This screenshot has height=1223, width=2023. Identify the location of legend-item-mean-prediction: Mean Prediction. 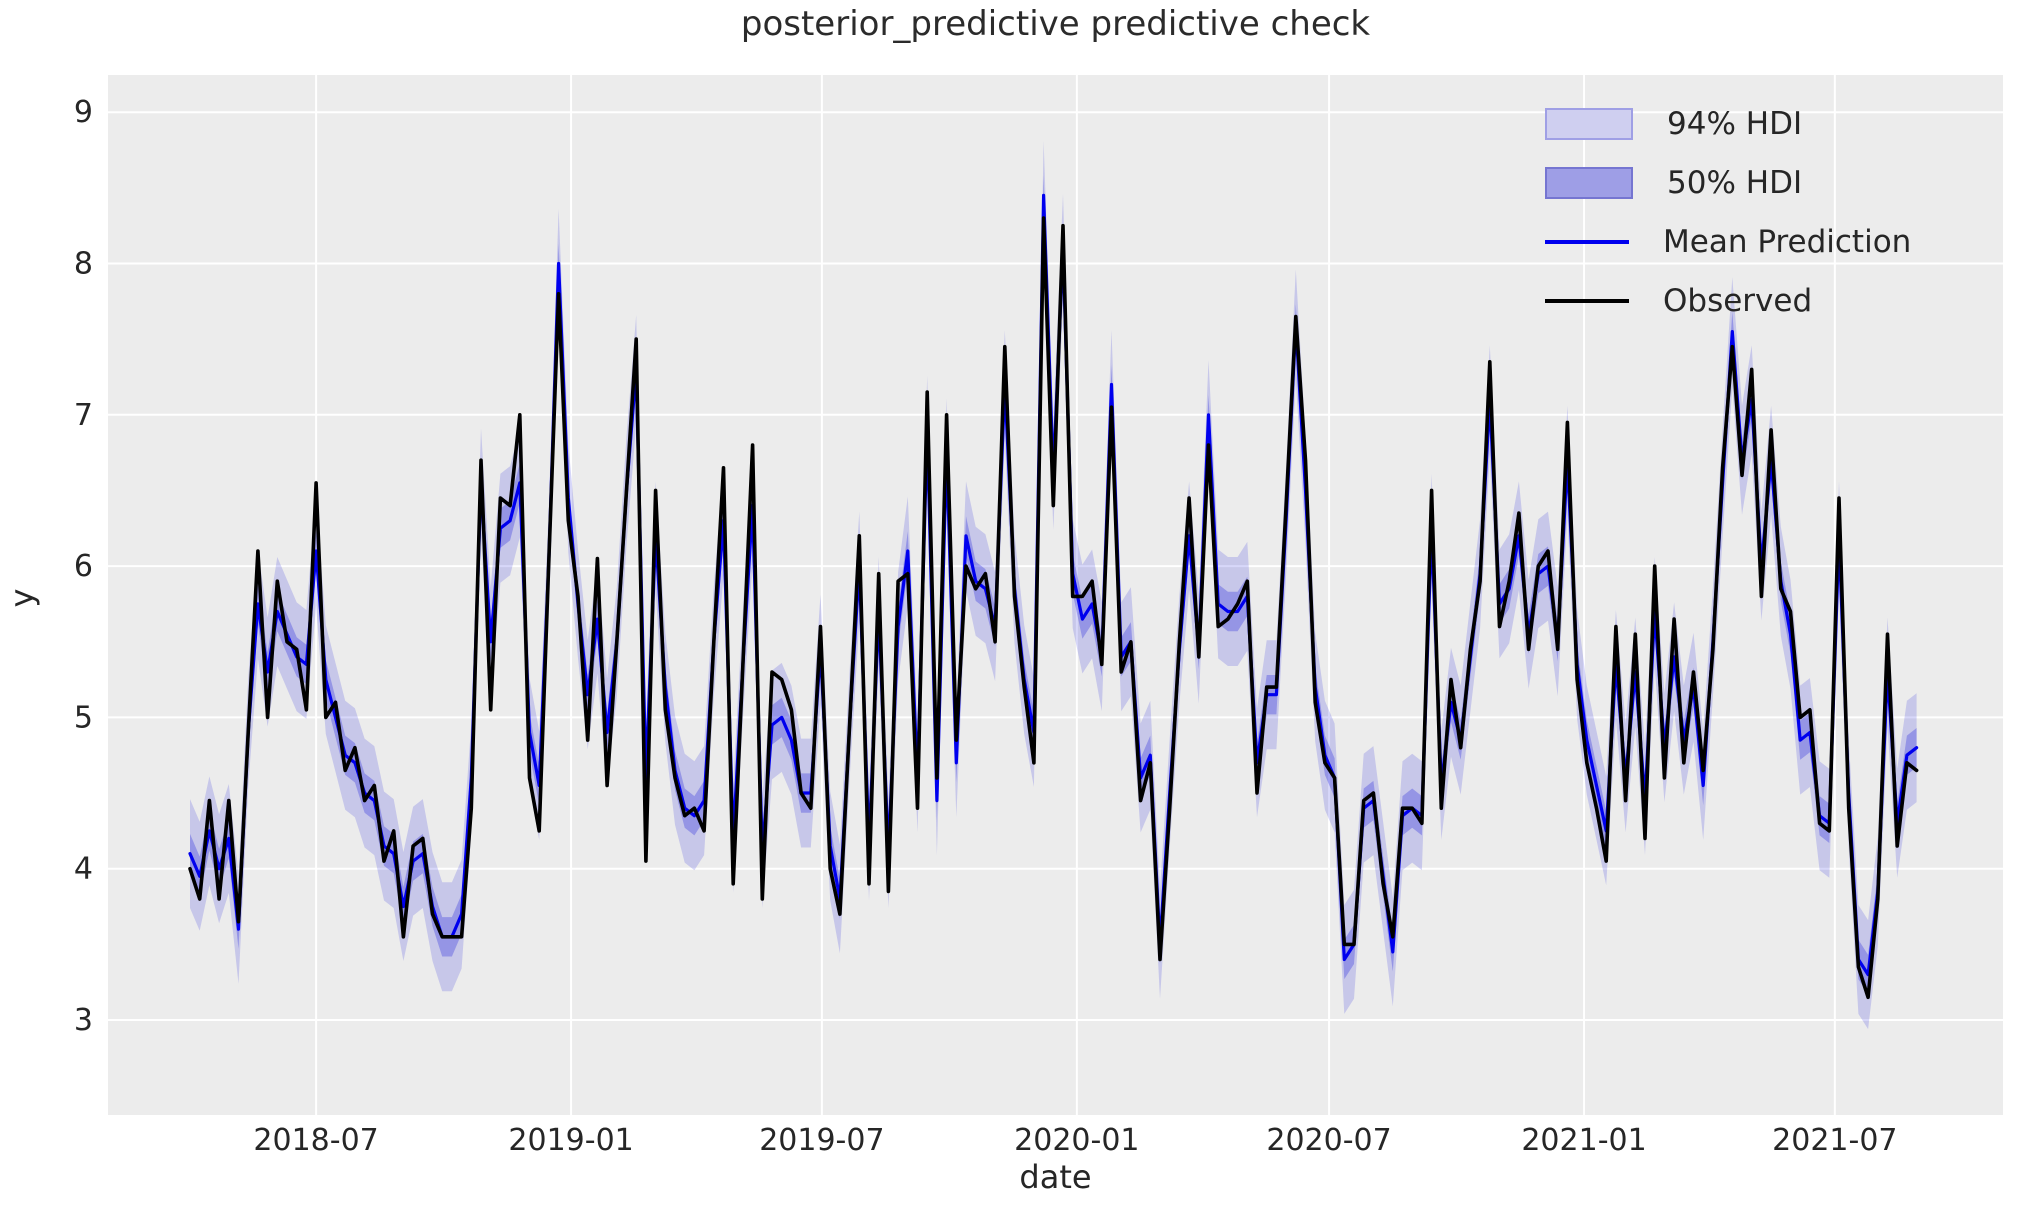
(1728, 241).